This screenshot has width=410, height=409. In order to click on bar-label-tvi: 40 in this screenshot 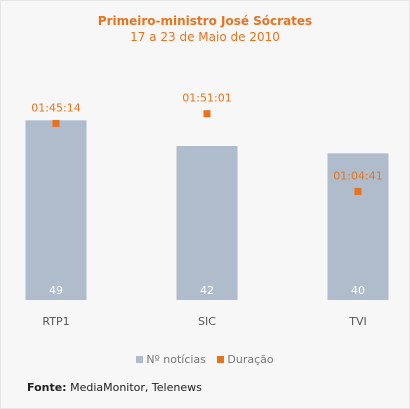, I will do `click(358, 290)`.